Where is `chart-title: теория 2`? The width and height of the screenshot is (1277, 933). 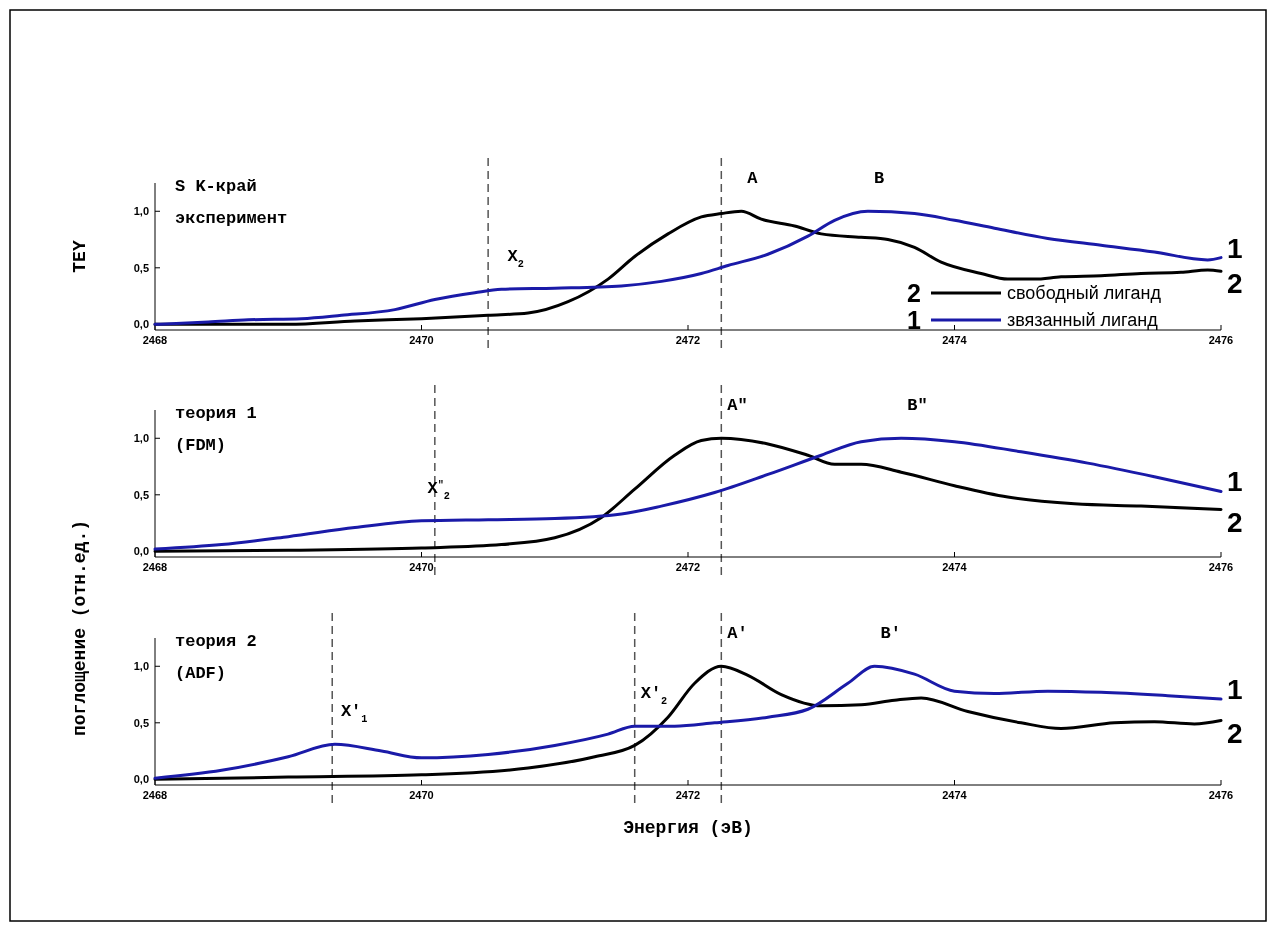
chart-title: теория 2 is located at coordinates (216, 641).